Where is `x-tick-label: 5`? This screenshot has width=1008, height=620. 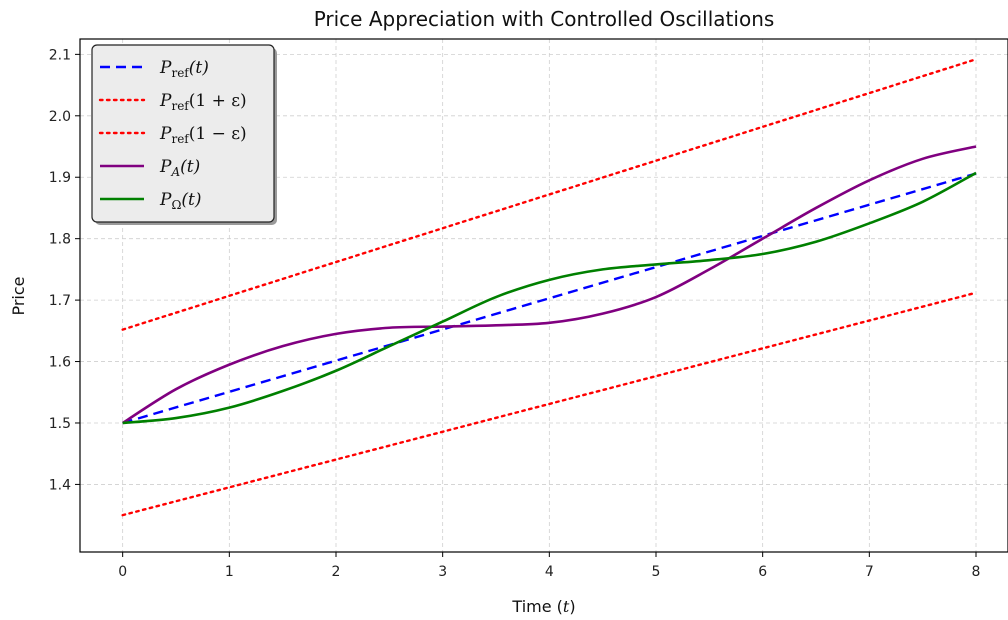 x-tick-label: 5 is located at coordinates (656, 572).